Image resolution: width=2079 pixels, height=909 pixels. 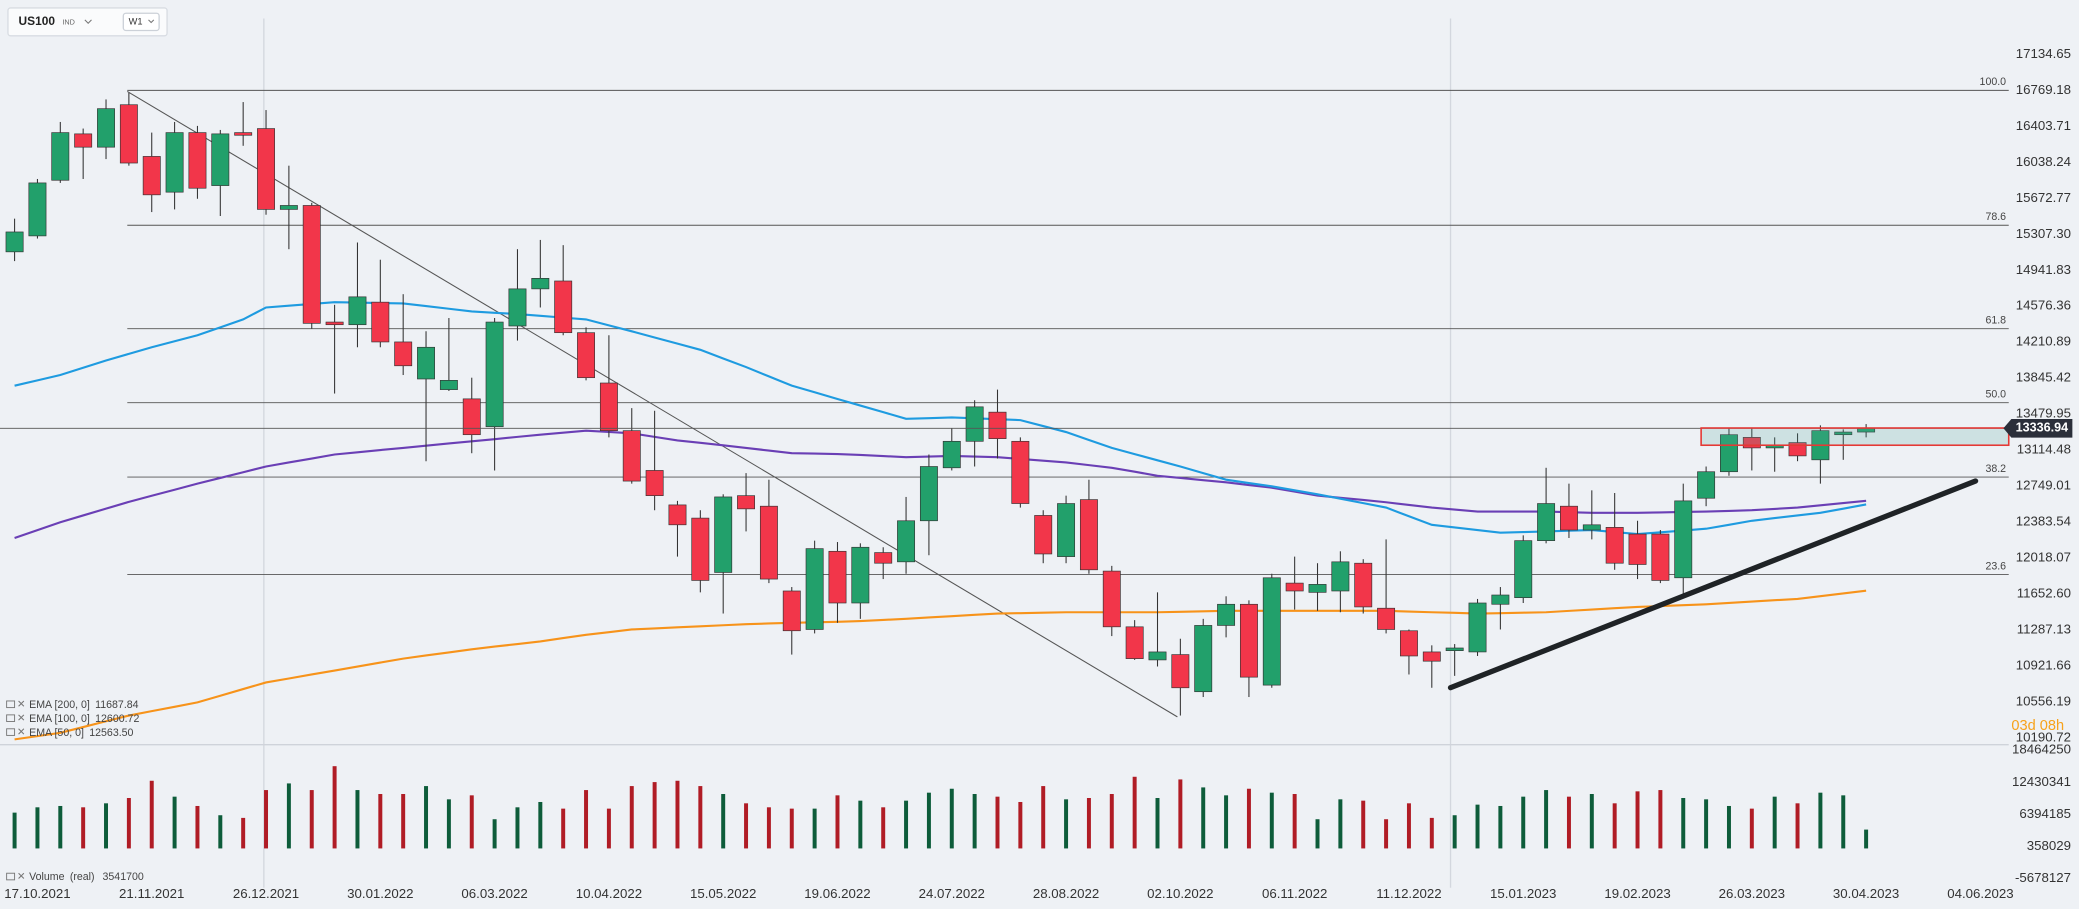 I want to click on timeframe-button, so click(x=141, y=22).